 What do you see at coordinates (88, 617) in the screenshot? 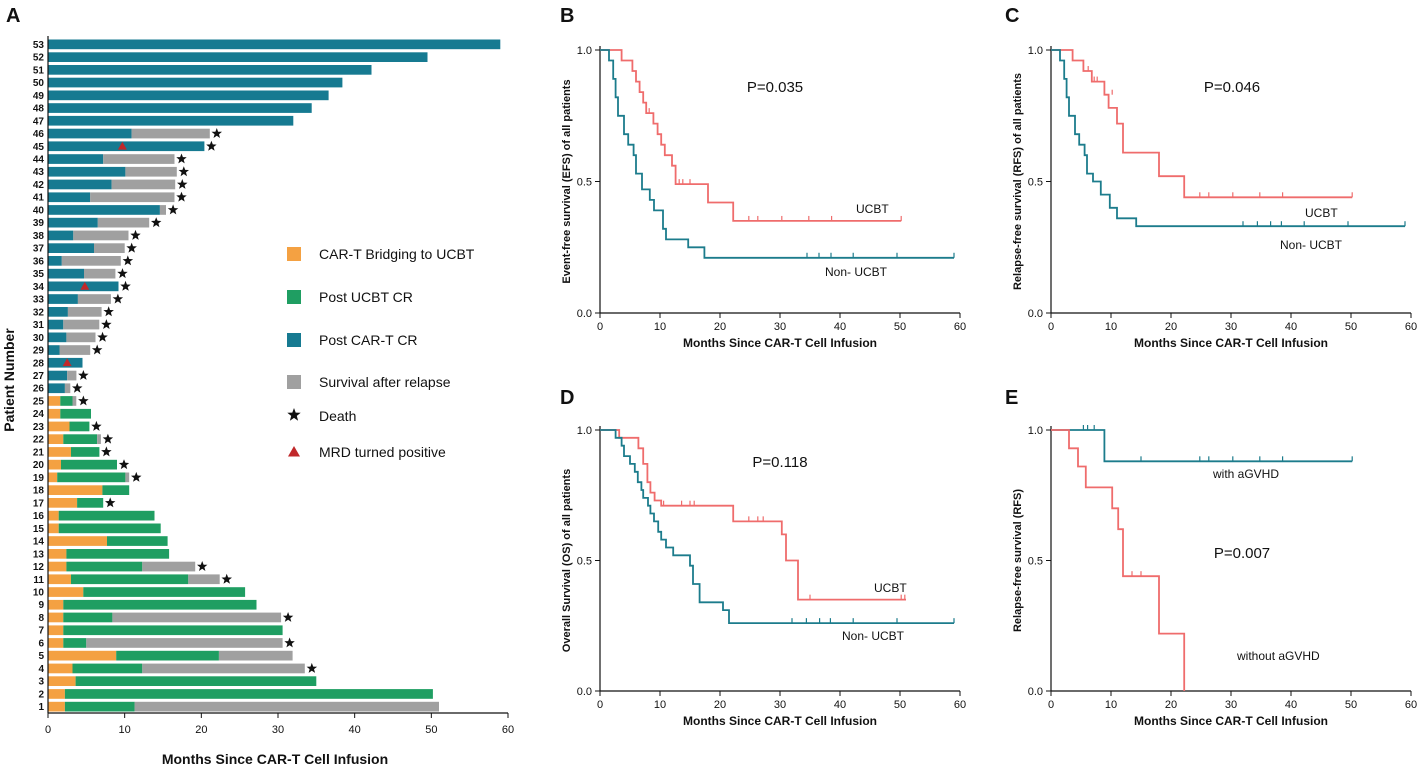
I see `bar-segment-8-post_ucbt` at bounding box center [88, 617].